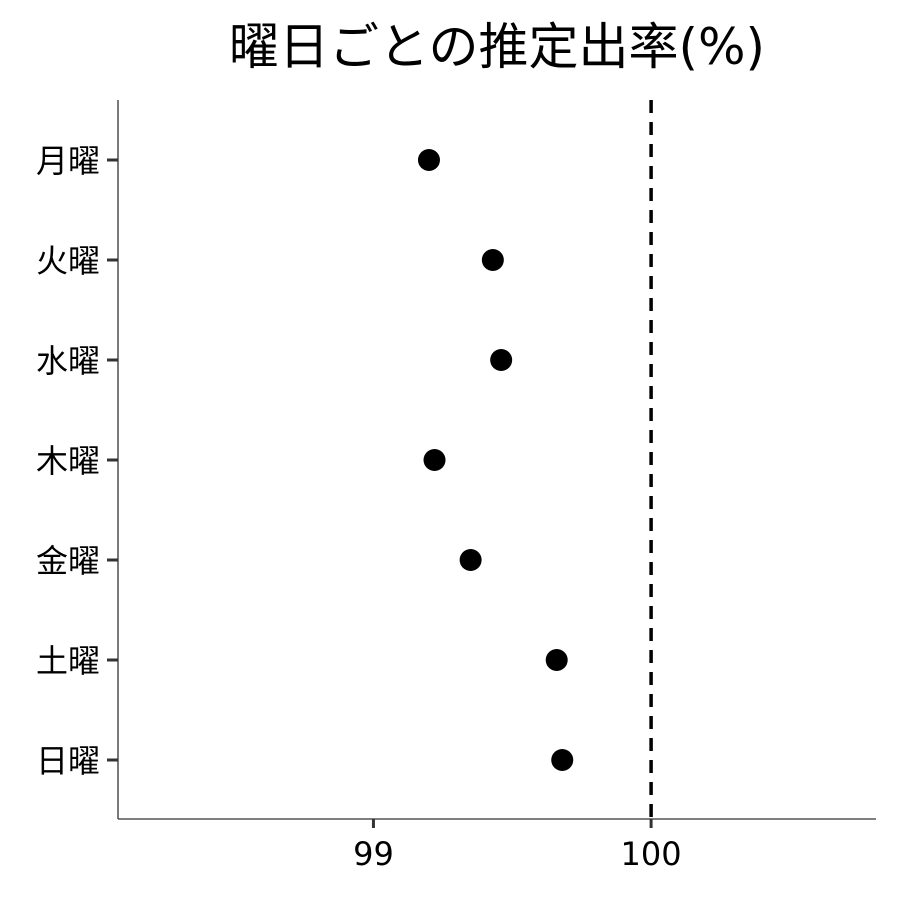 This screenshot has width=900, height=900. What do you see at coordinates (651, 854) in the screenshot?
I see `x-tick-label: 100` at bounding box center [651, 854].